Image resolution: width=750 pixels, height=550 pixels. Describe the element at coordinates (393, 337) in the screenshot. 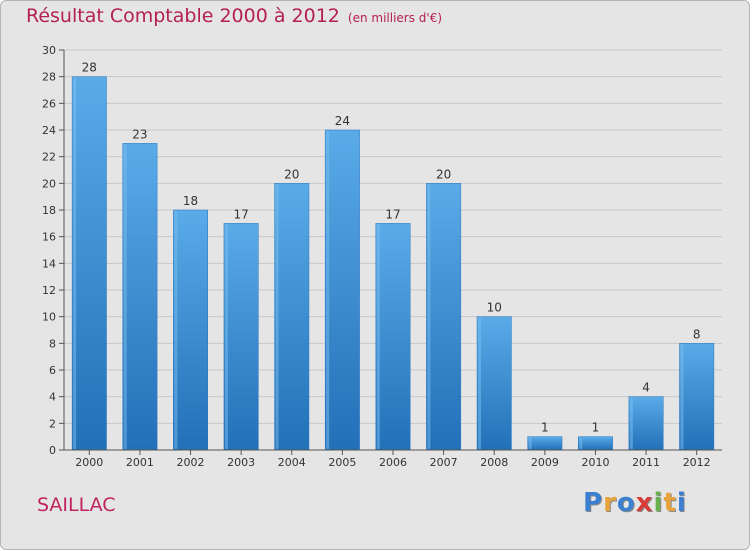

I see `bar-2006` at that location.